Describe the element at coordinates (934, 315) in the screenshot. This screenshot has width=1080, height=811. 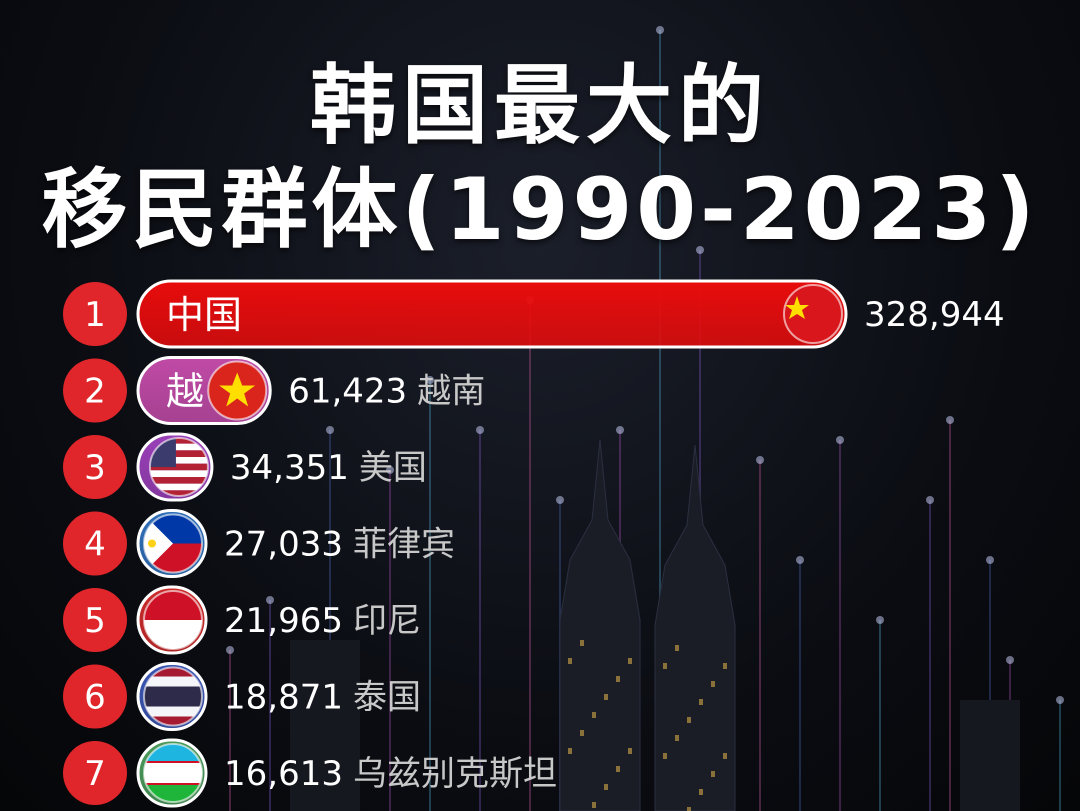
I see `value-label: 328,944` at that location.